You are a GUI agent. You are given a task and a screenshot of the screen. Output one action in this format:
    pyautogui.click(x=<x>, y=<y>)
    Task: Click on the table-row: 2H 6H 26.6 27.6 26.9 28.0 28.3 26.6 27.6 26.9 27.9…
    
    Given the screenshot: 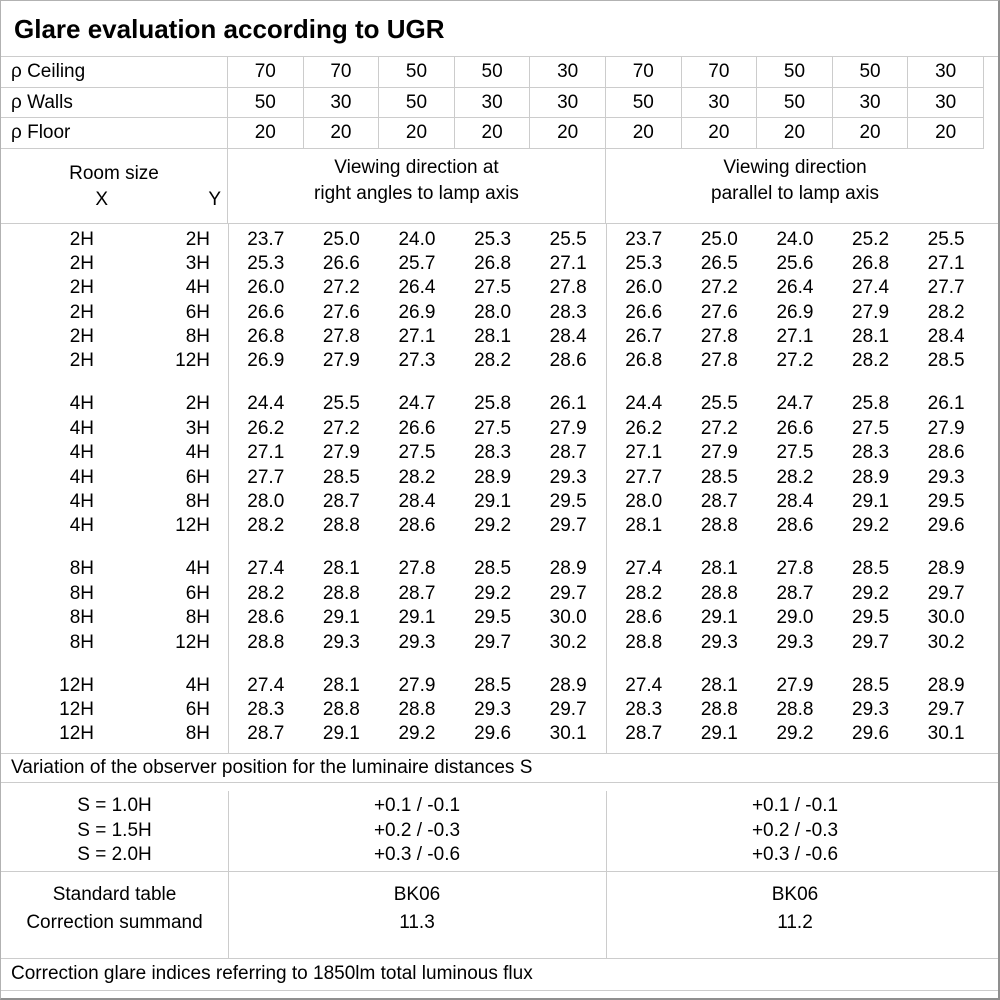 What is the action you would take?
    pyautogui.click(x=499, y=313)
    